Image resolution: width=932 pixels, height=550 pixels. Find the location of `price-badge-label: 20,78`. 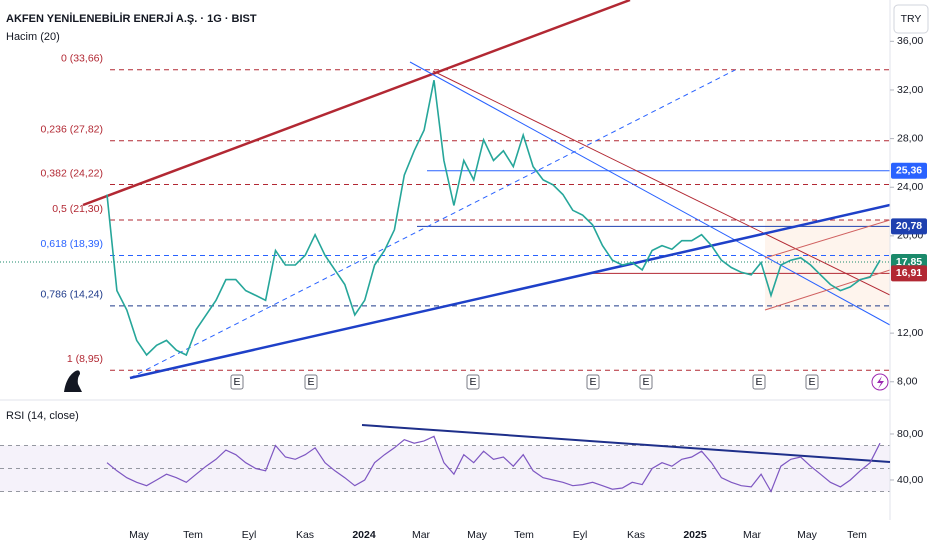

price-badge-label: 20,78 is located at coordinates (909, 226).